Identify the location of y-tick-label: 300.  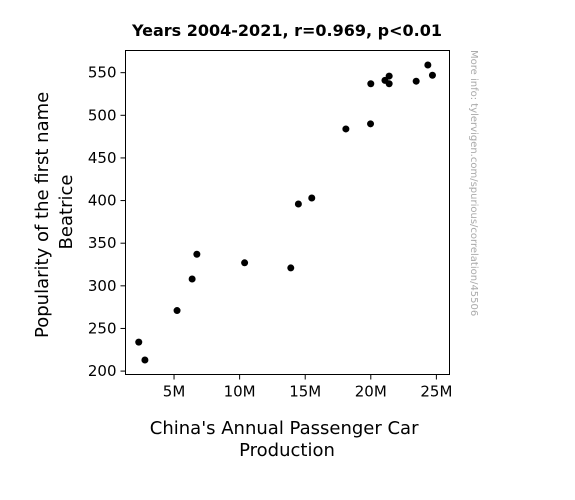
(102, 286).